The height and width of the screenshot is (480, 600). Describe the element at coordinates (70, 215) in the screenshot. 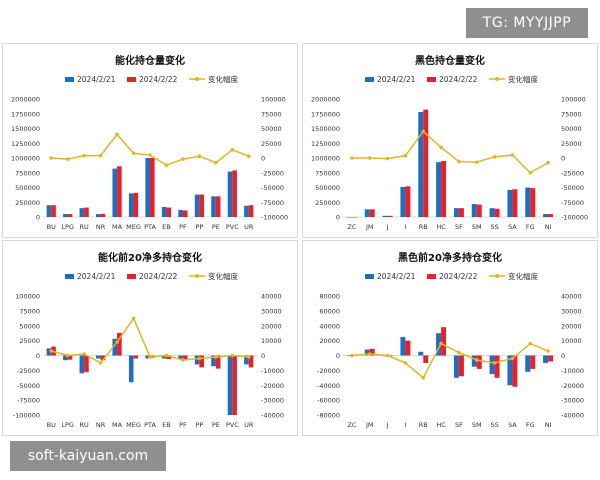

I see `bar-series2-lpg` at that location.